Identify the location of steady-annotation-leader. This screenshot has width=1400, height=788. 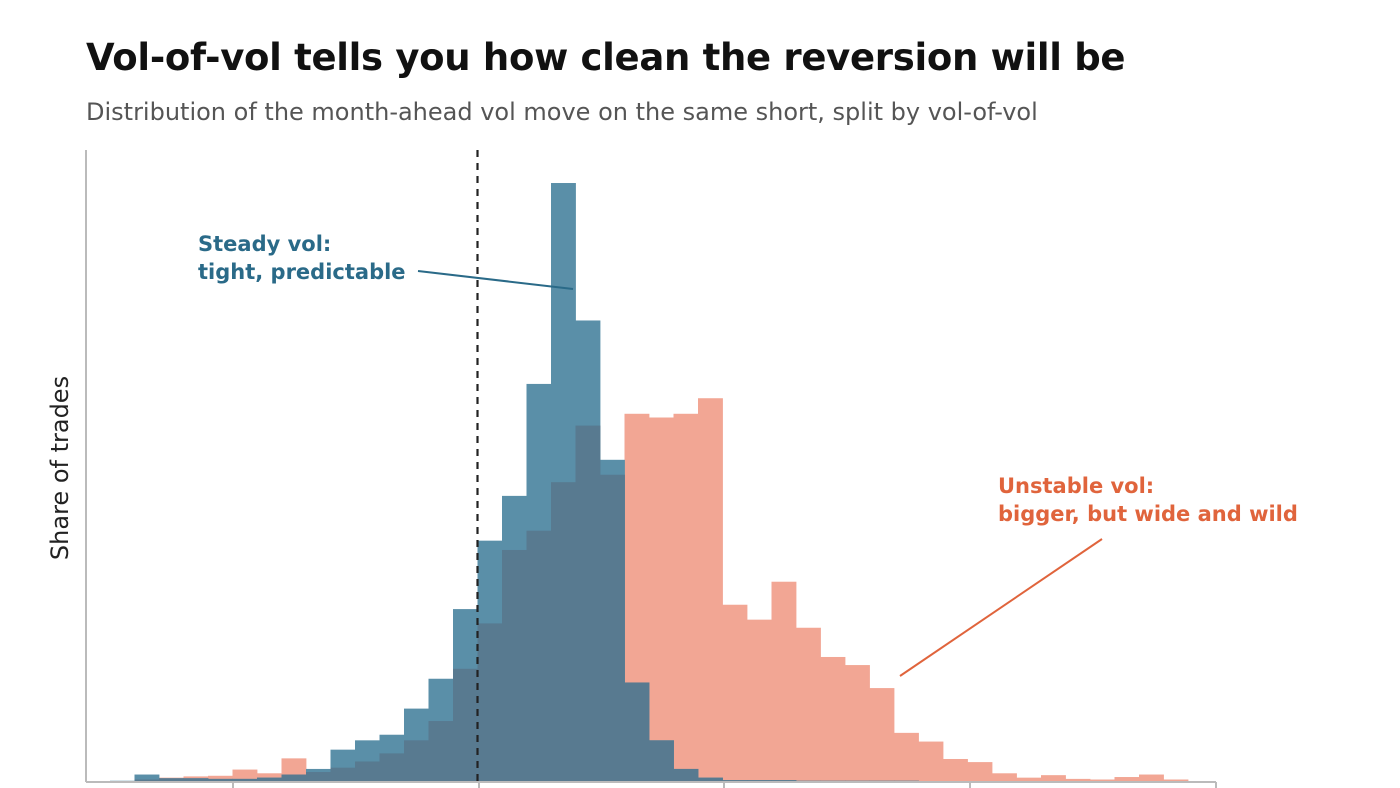
(495, 280).